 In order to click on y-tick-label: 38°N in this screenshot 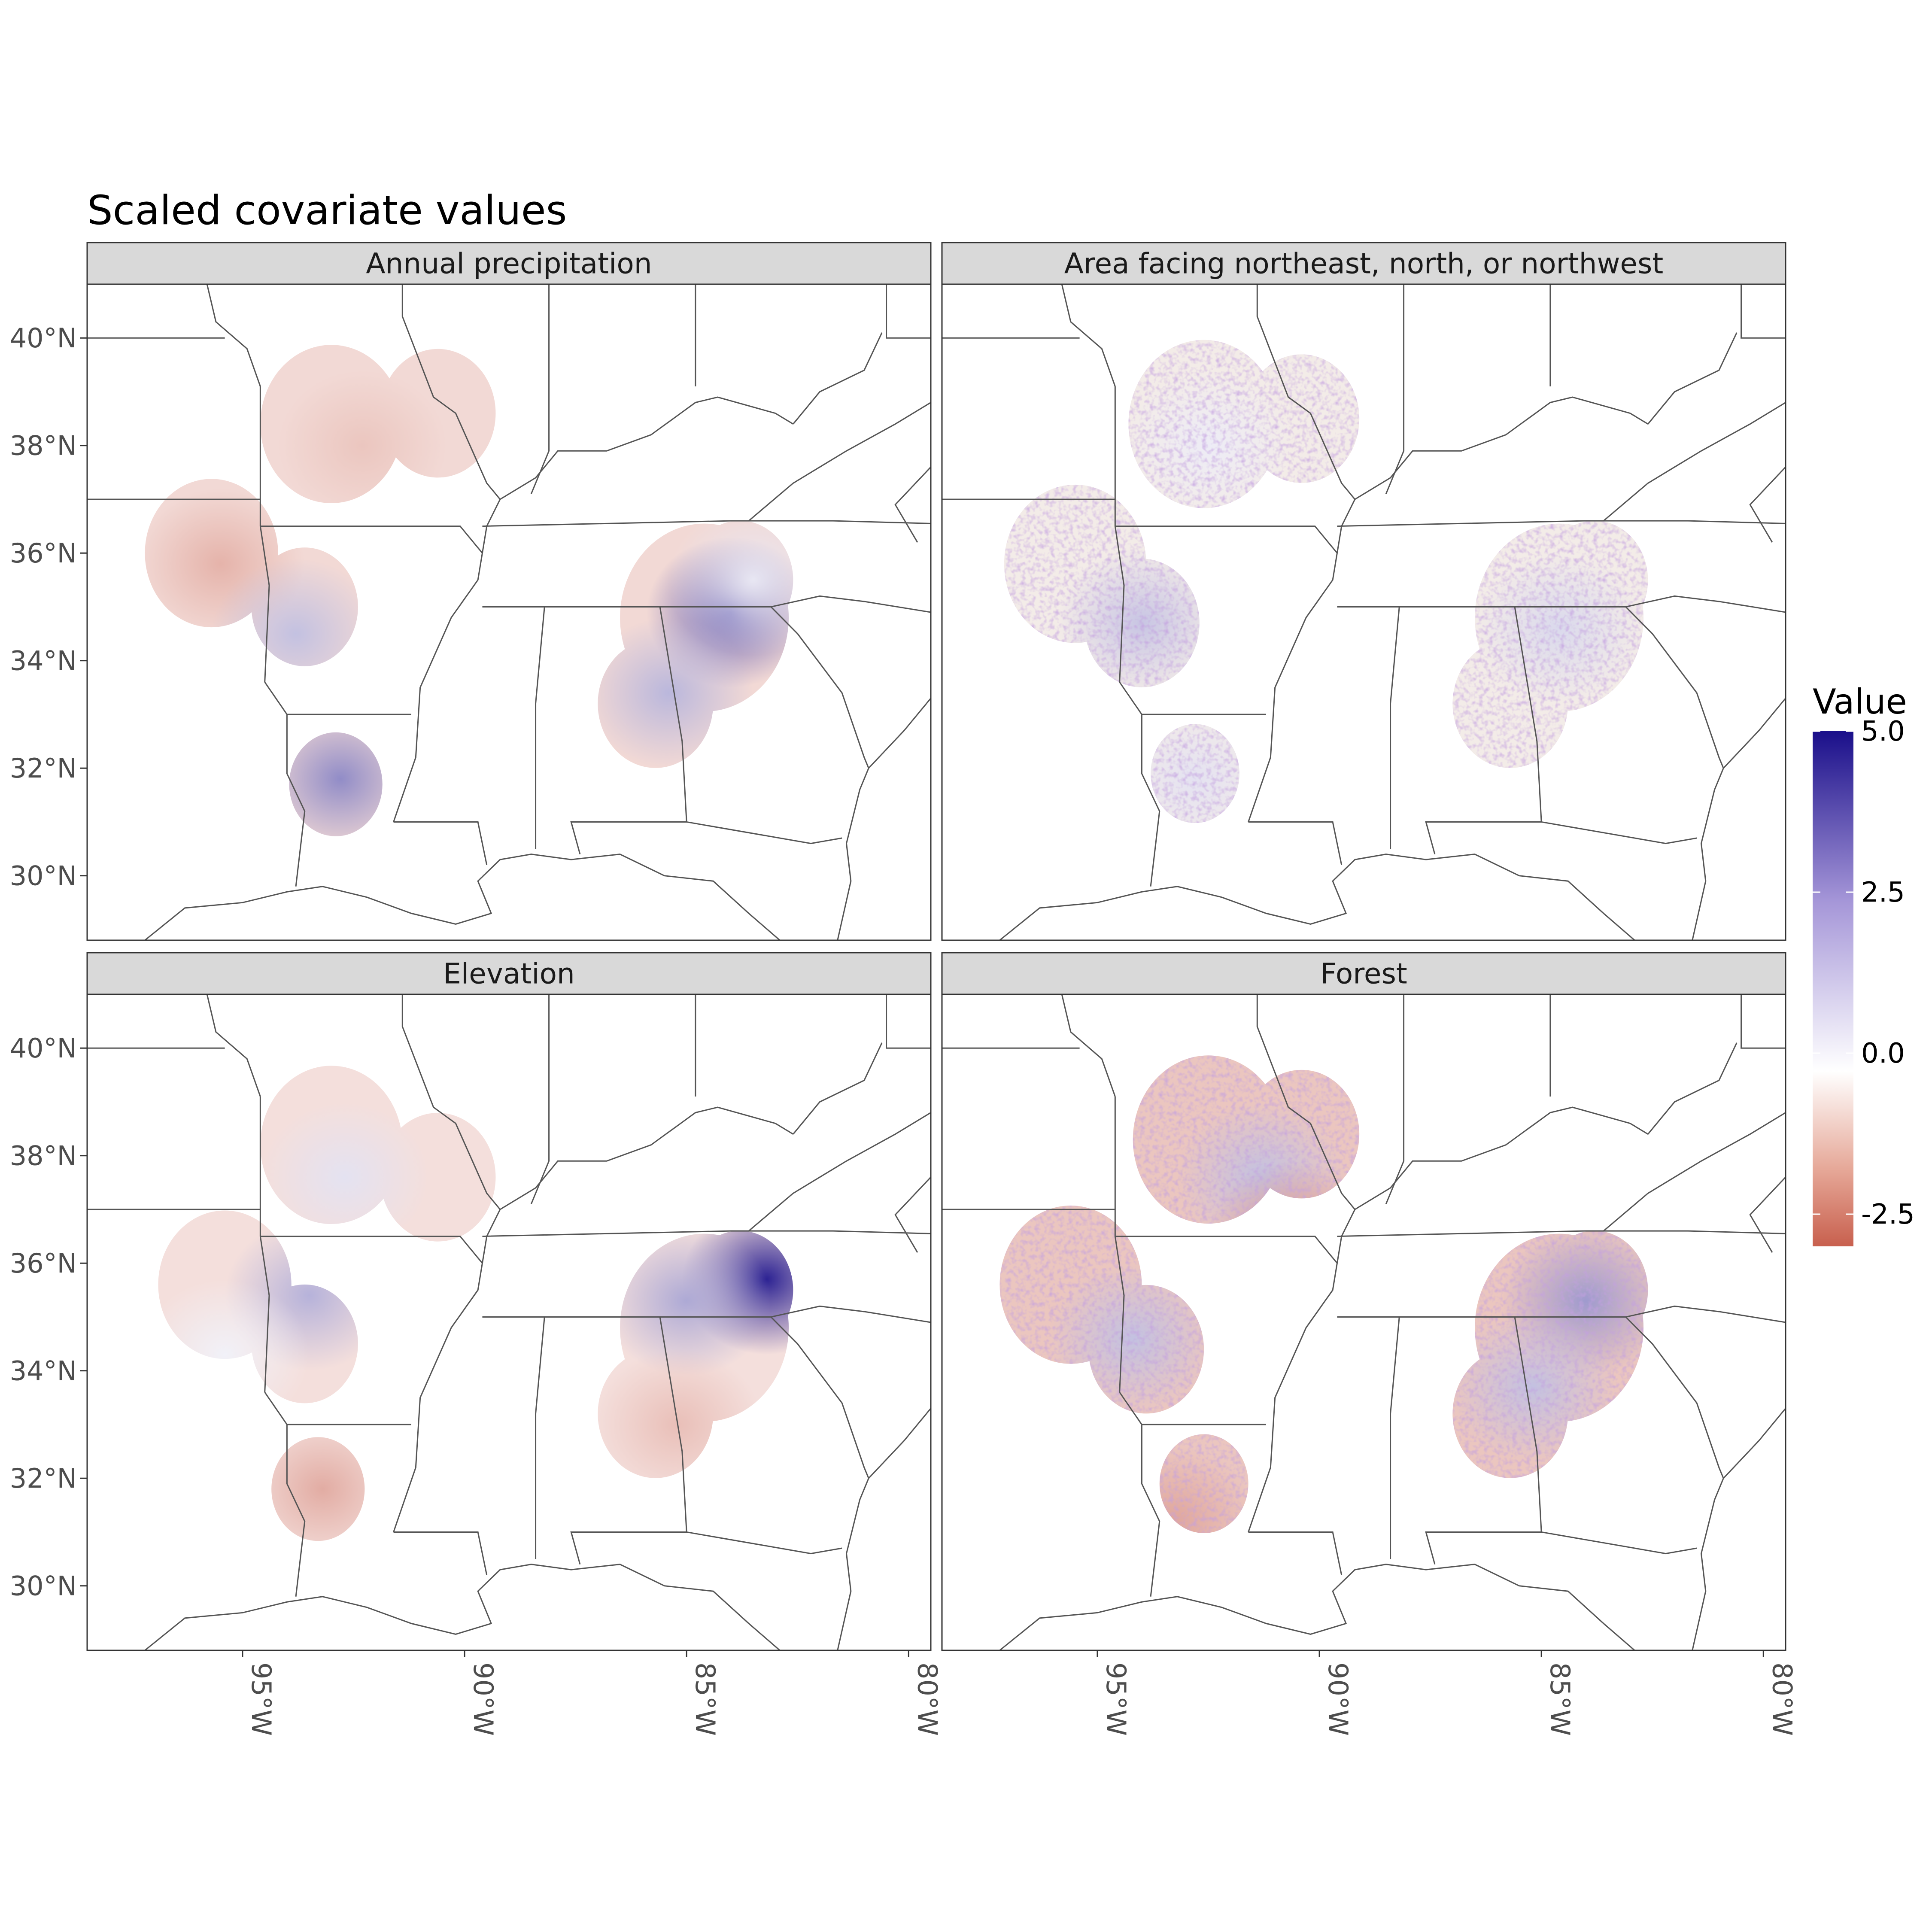, I will do `click(44, 1156)`.